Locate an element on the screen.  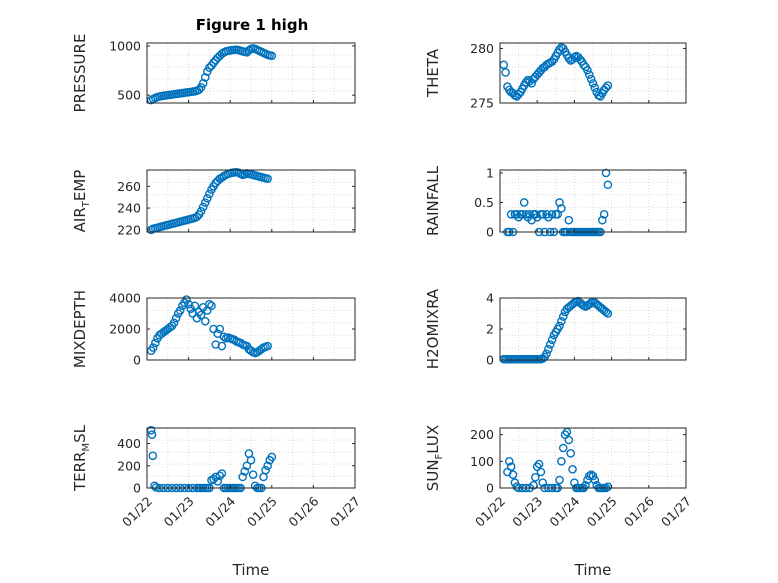
y-axis-label: SUNFLUX is located at coordinates (434, 458).